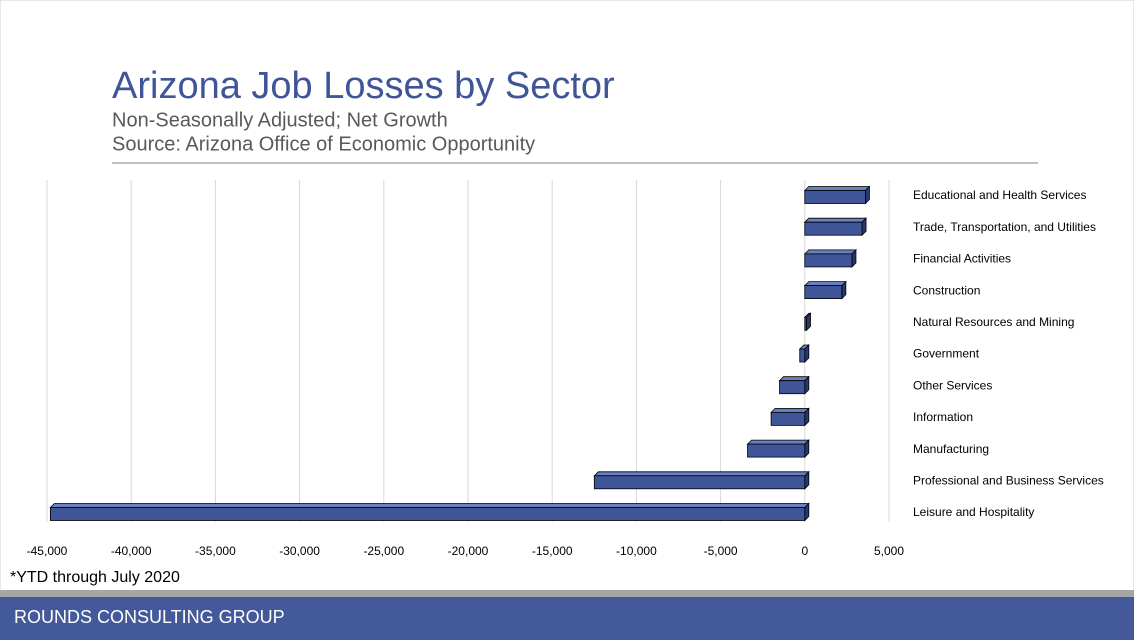  Describe the element at coordinates (299, 551) in the screenshot. I see `x-tick-label: -30,000` at that location.